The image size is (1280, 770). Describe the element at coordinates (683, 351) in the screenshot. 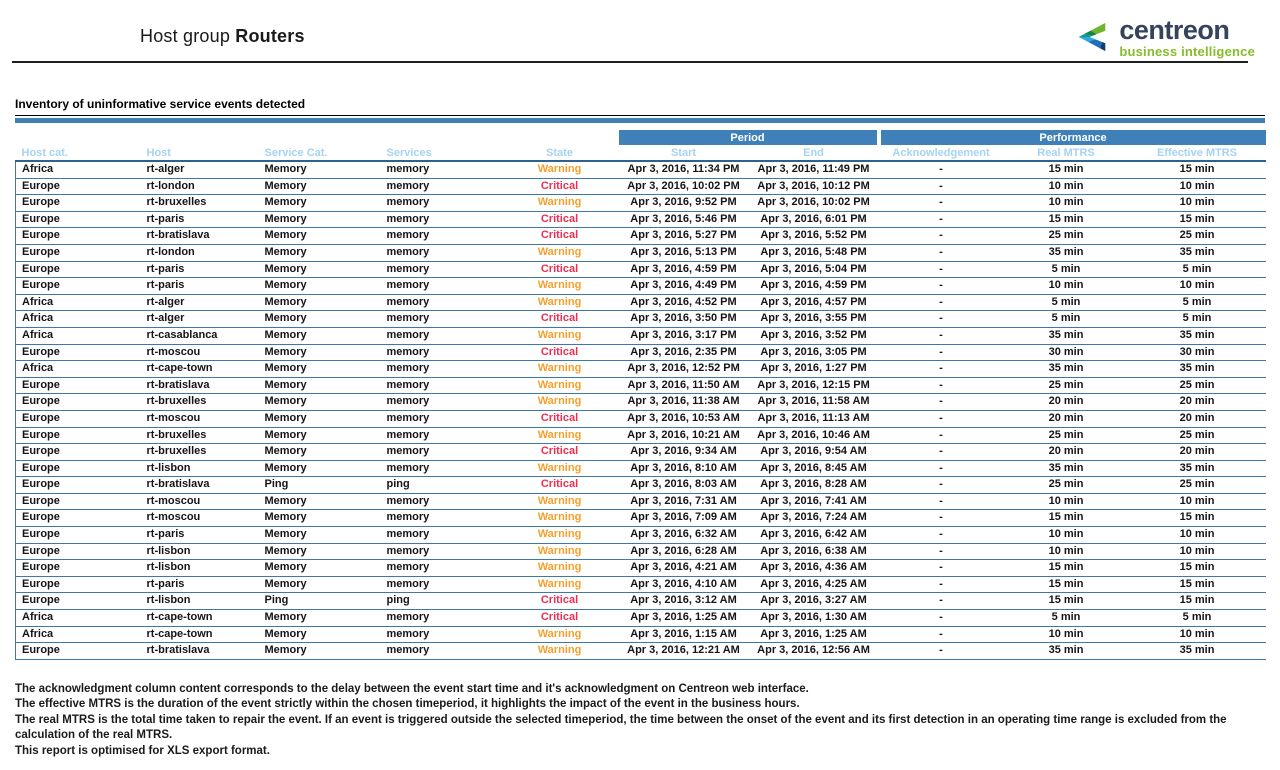

I see `cell-start: Apr 3, 2016, 2:35 PM` at that location.